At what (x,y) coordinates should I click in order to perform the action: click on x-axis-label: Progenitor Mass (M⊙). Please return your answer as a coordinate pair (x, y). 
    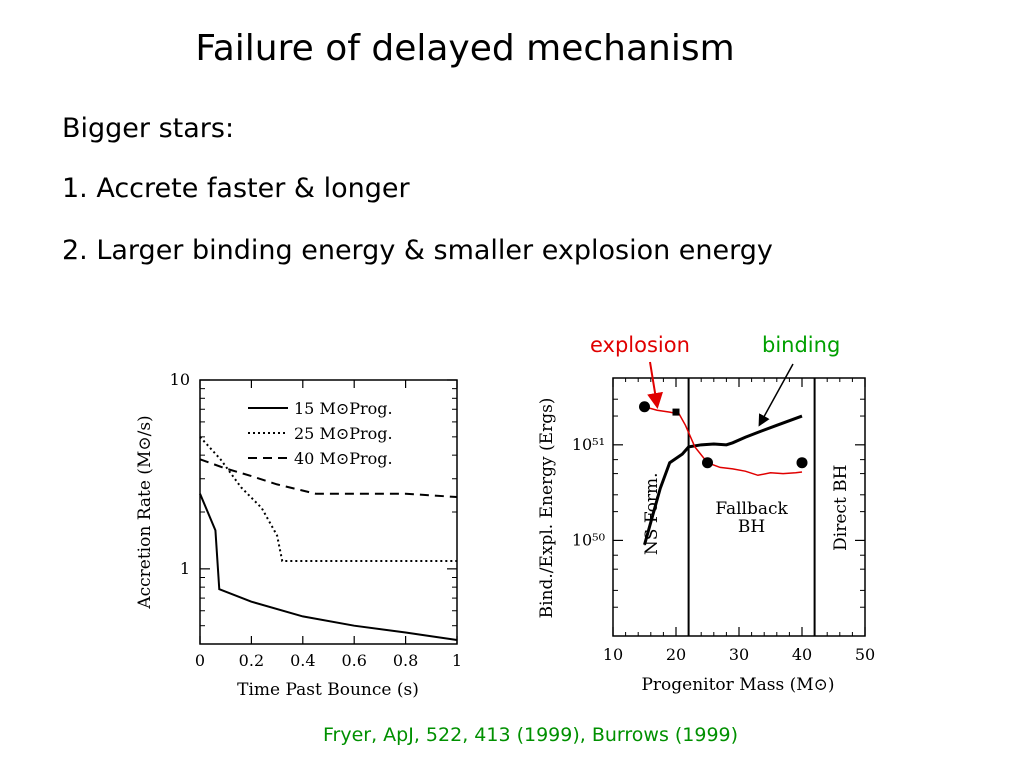
    Looking at the image, I should click on (737, 685).